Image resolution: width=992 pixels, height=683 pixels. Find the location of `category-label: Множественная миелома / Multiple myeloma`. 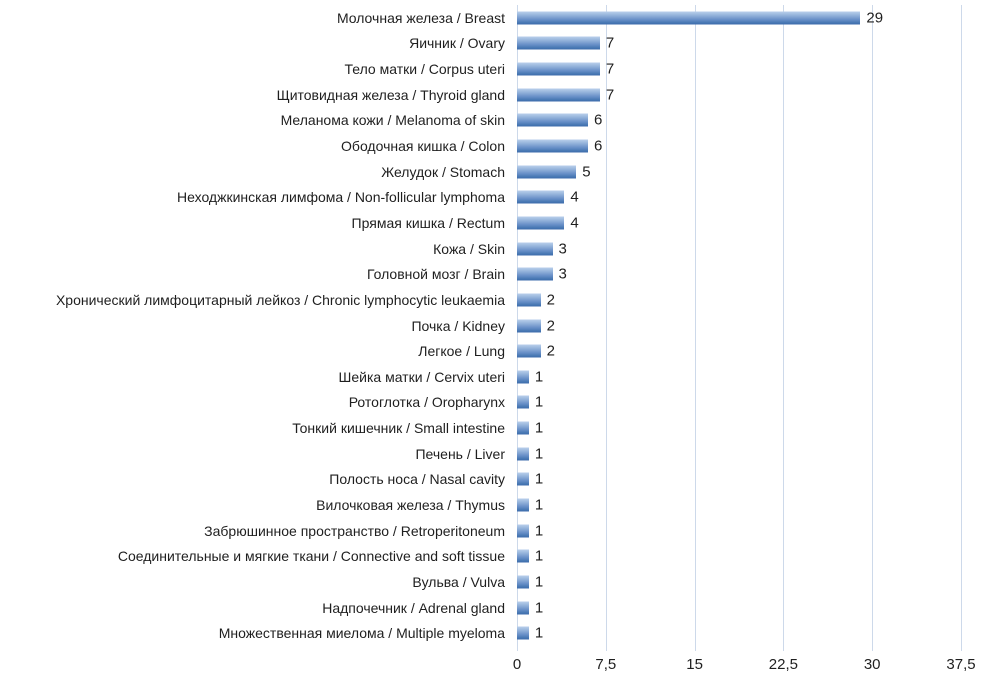

category-label: Множественная миелома / Multiple myeloma is located at coordinates (361, 633).